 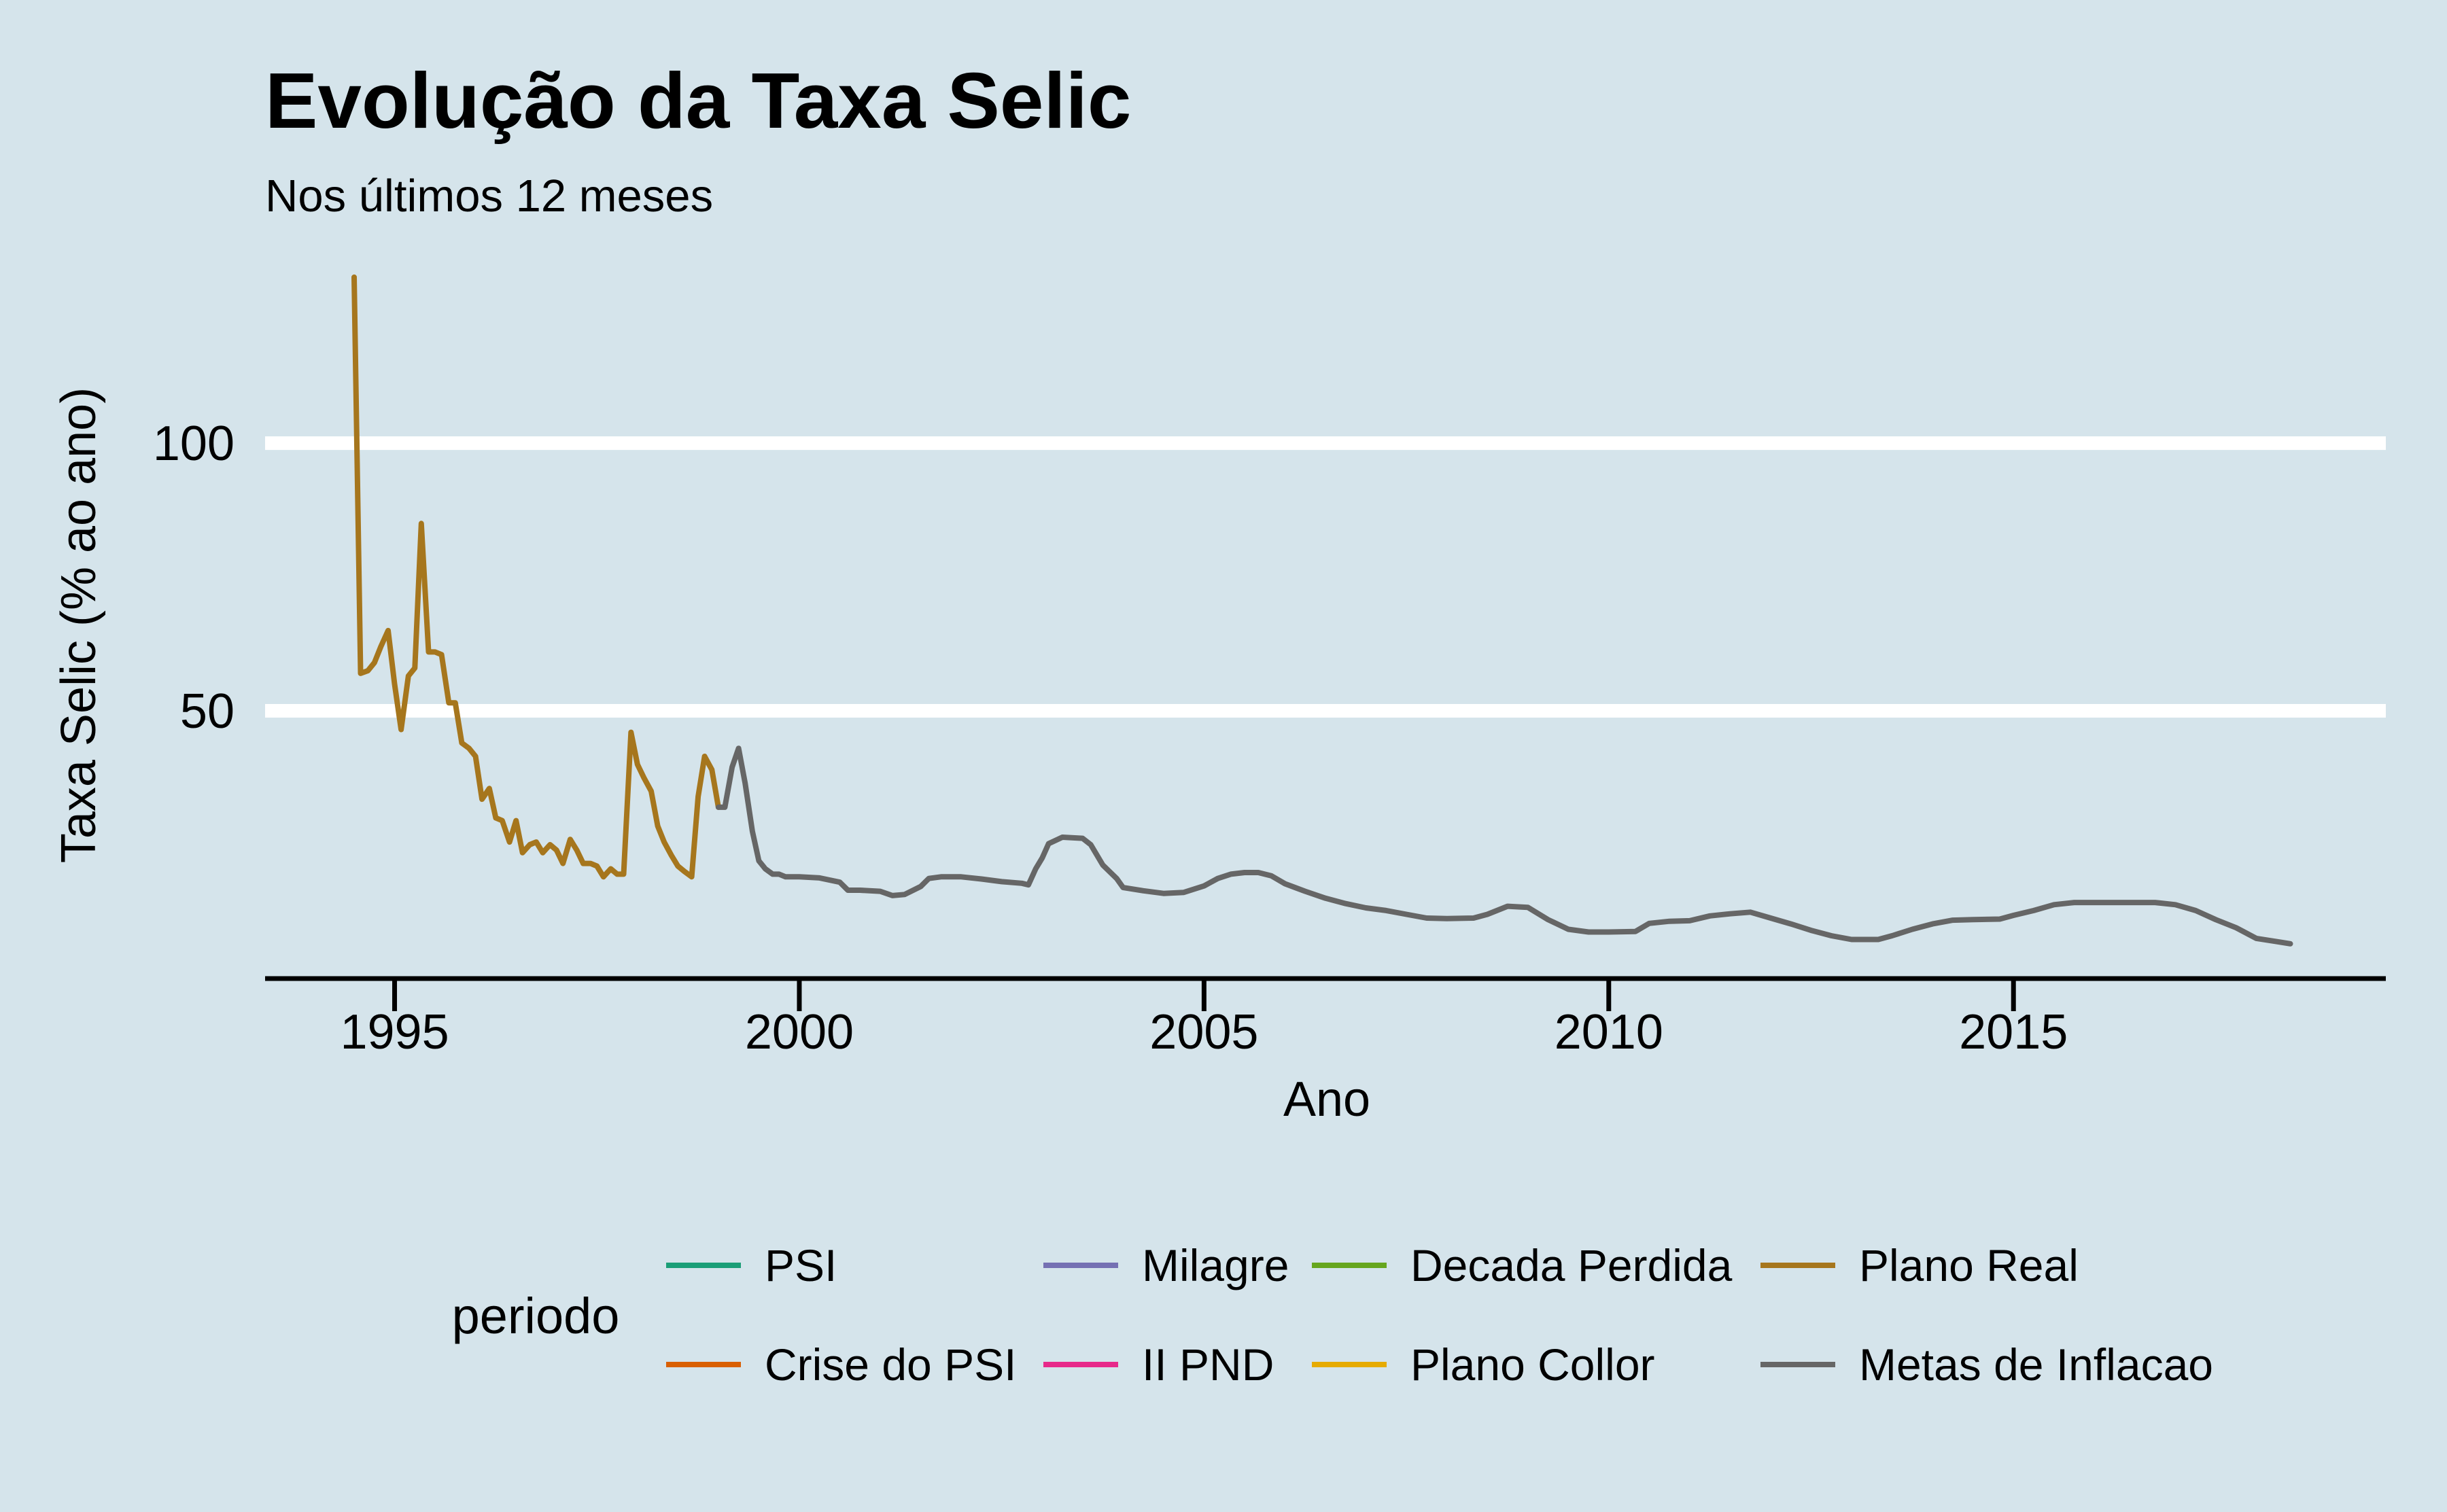 What do you see at coordinates (2036, 1364) in the screenshot?
I see `legend-label: Metas de Inflacao` at bounding box center [2036, 1364].